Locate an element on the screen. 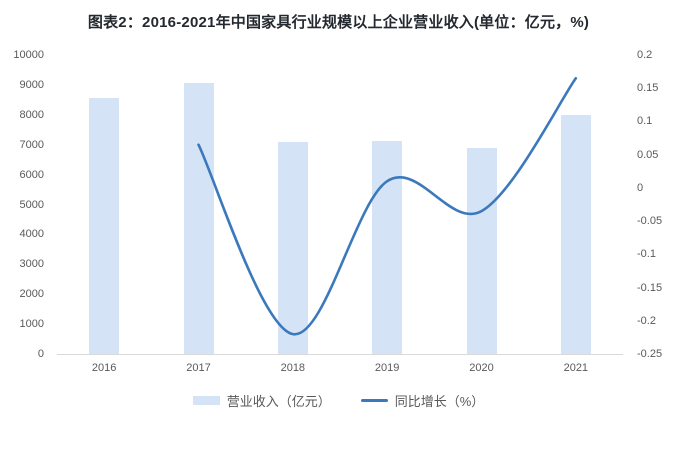 Image resolution: width=677 pixels, height=457 pixels. right-axis-tick: -0.15 is located at coordinates (650, 287).